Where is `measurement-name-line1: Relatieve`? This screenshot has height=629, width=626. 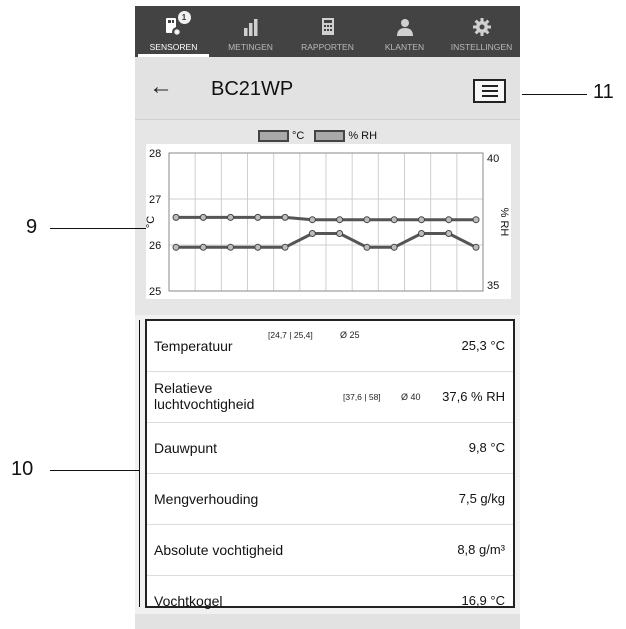 measurement-name-line1: Relatieve is located at coordinates (183, 388).